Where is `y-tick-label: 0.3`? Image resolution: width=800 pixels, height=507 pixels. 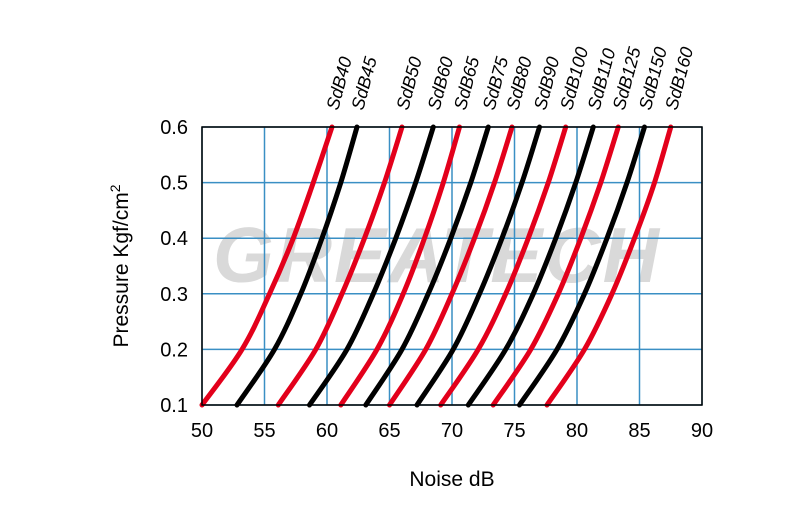
y-tick-label: 0.3 is located at coordinates (174, 295).